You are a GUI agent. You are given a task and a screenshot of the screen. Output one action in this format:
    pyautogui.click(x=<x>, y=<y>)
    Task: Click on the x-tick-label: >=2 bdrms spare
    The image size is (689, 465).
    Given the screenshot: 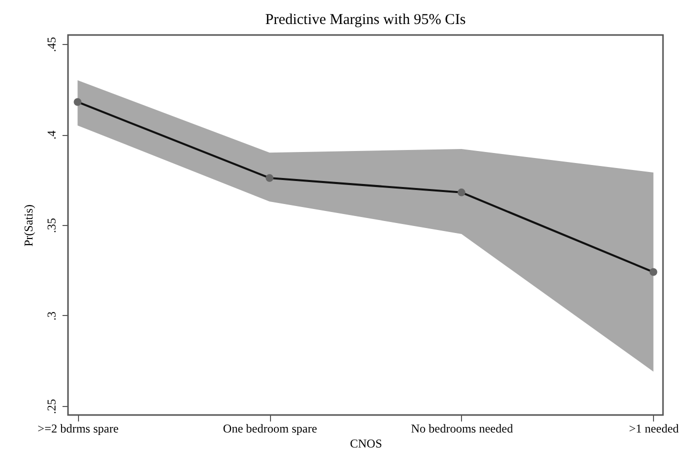 What is the action you would take?
    pyautogui.click(x=78, y=429)
    